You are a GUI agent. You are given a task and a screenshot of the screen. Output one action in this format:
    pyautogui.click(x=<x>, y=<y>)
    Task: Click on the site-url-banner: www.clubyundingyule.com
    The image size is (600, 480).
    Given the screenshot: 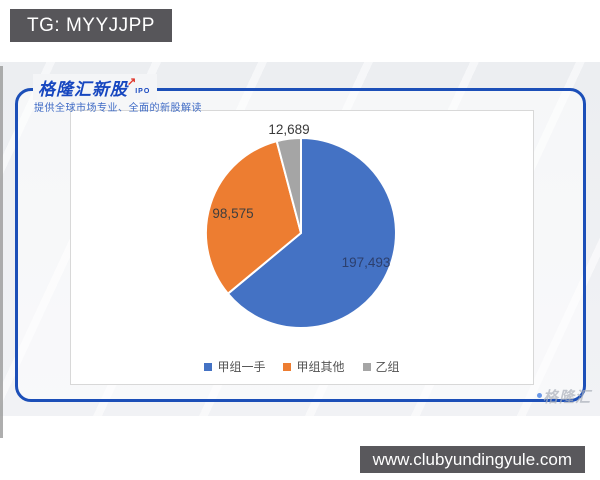 What is the action you would take?
    pyautogui.click(x=472, y=459)
    